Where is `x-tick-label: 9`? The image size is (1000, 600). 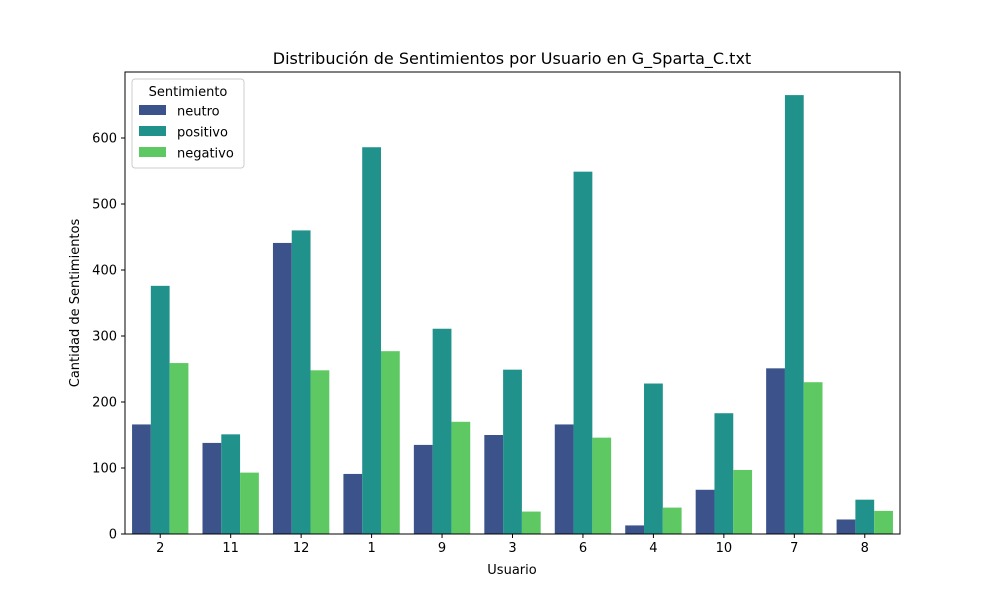 x-tick-label: 9 is located at coordinates (442, 548).